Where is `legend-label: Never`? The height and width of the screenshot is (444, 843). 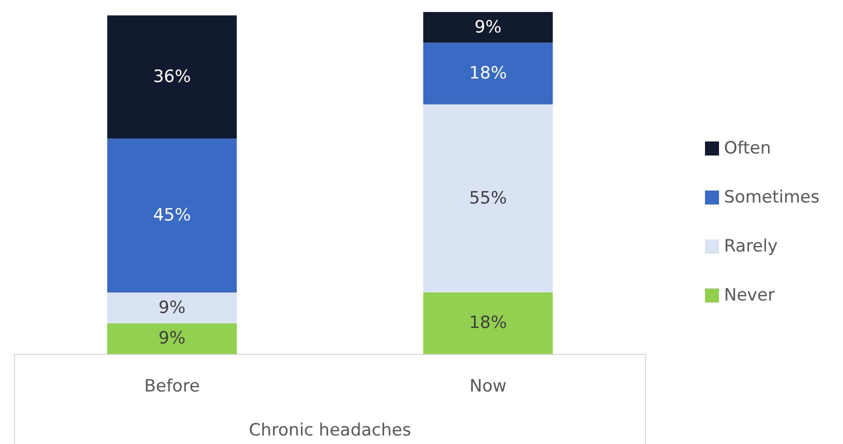
legend-label: Never is located at coordinates (749, 296).